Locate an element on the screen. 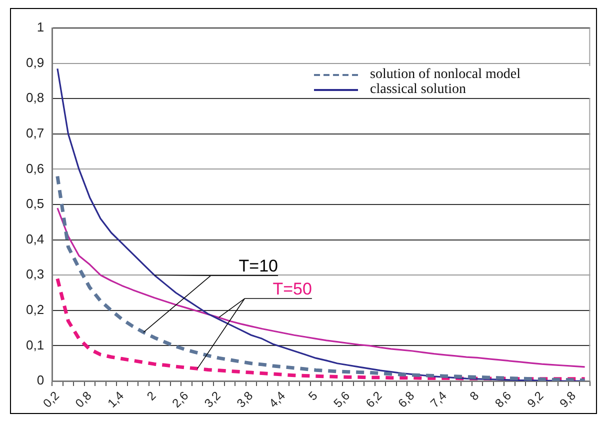  x-tick-label: 6,8 is located at coordinates (406, 399).